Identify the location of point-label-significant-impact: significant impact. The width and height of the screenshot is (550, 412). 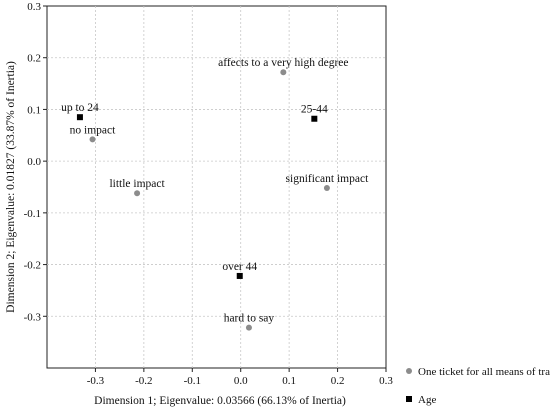
(328, 179).